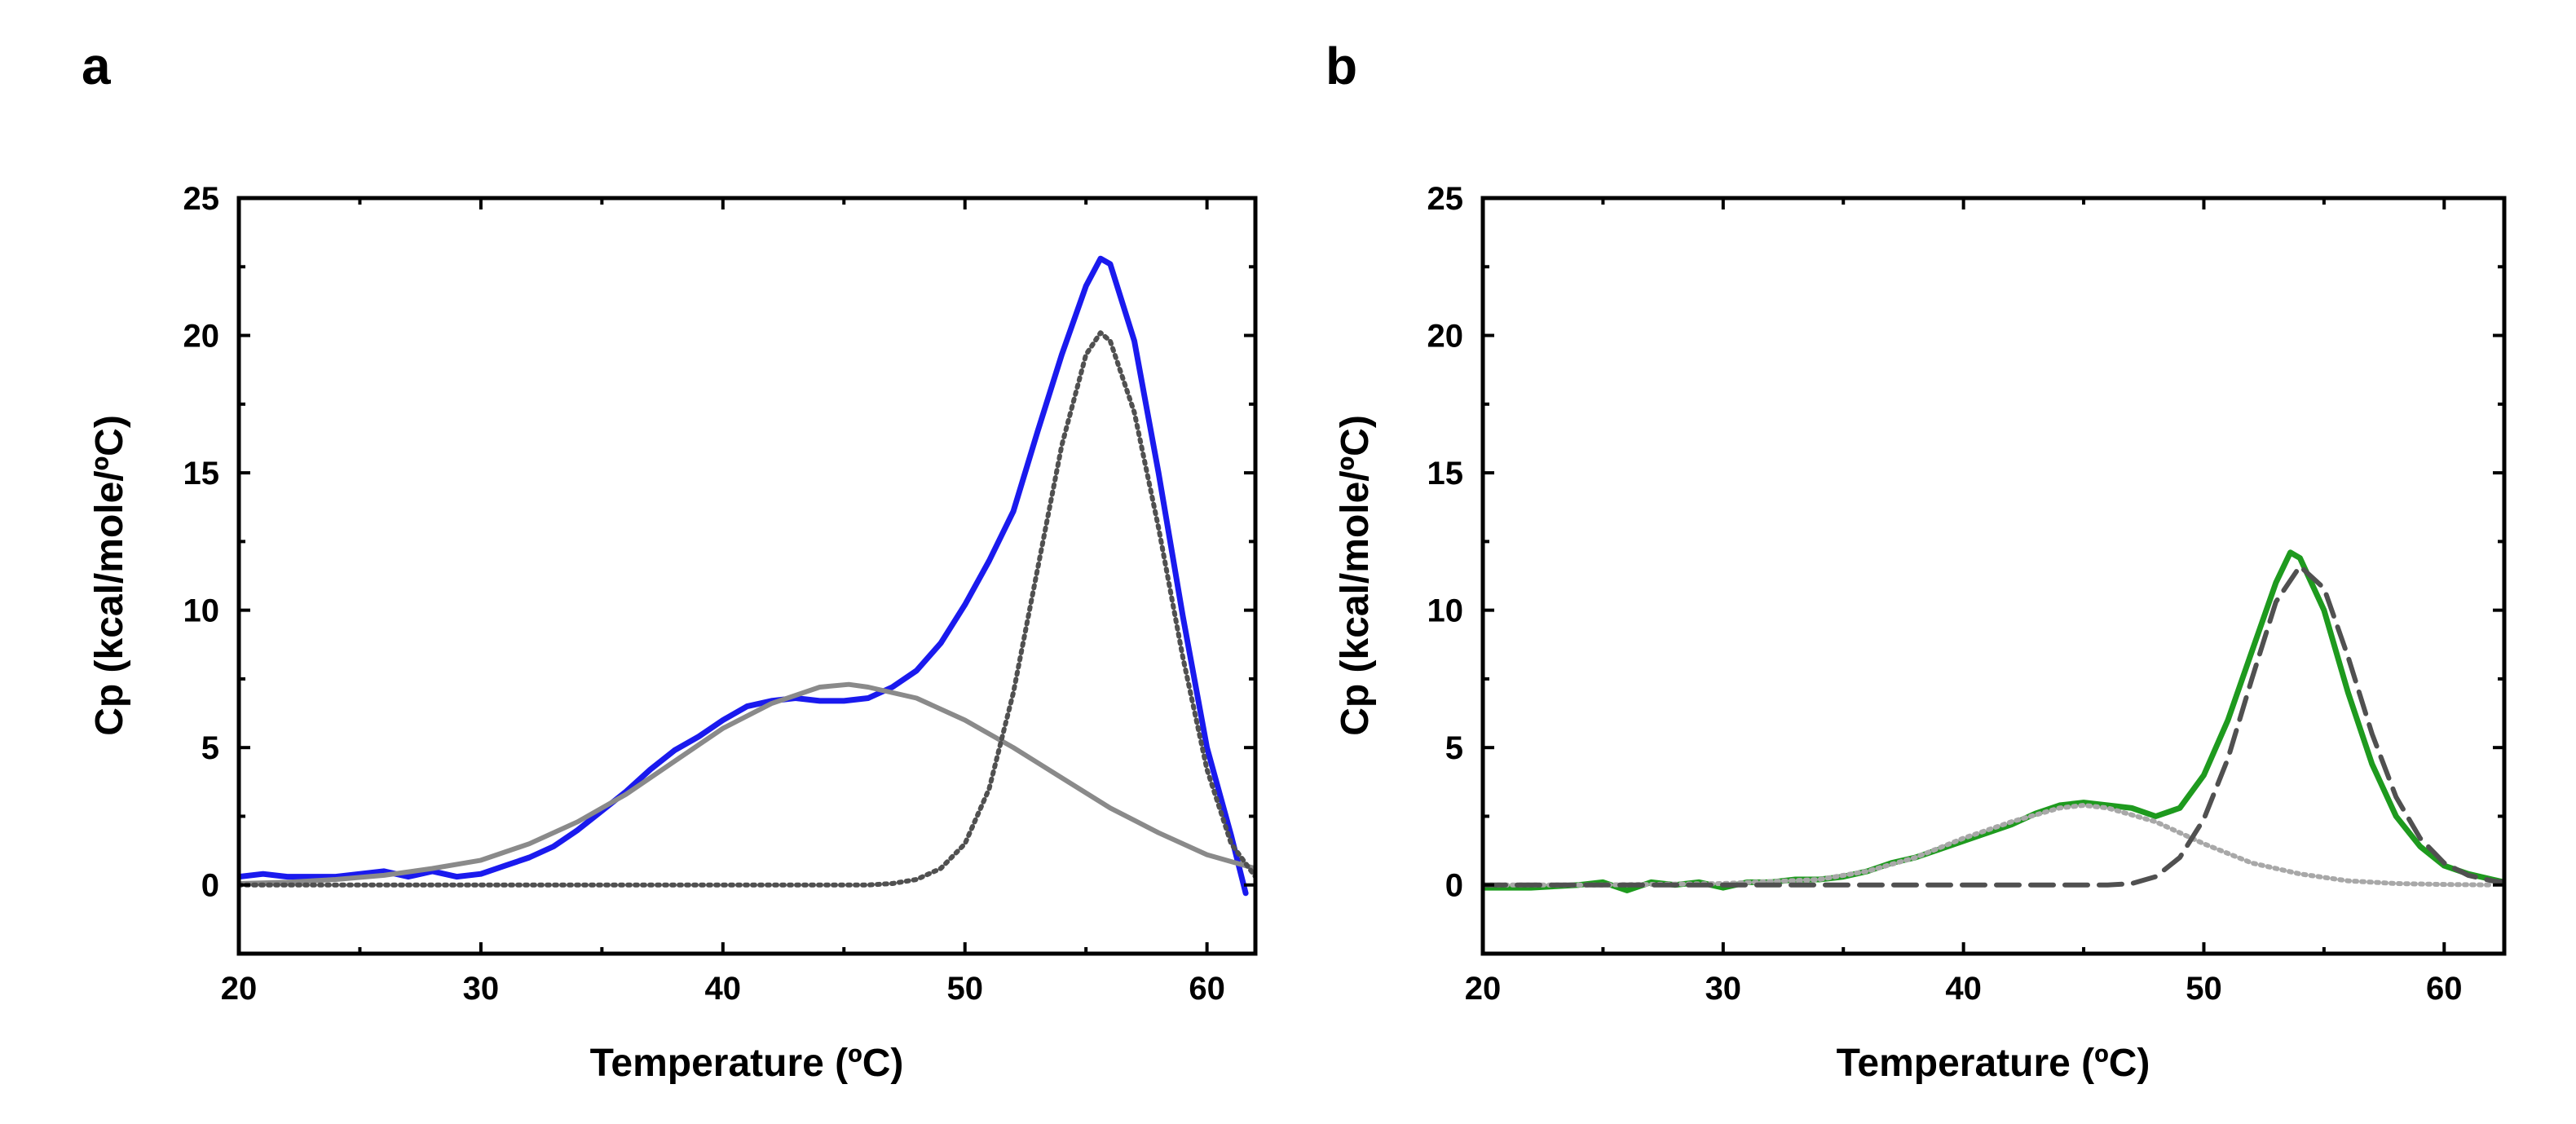  What do you see at coordinates (201, 473) in the screenshot?
I see `panel-a-y-tick-label: 15` at bounding box center [201, 473].